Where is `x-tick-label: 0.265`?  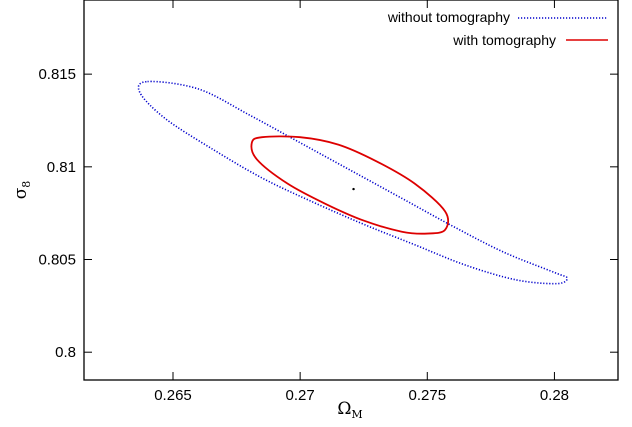
x-tick-label: 0.265 is located at coordinates (173, 395).